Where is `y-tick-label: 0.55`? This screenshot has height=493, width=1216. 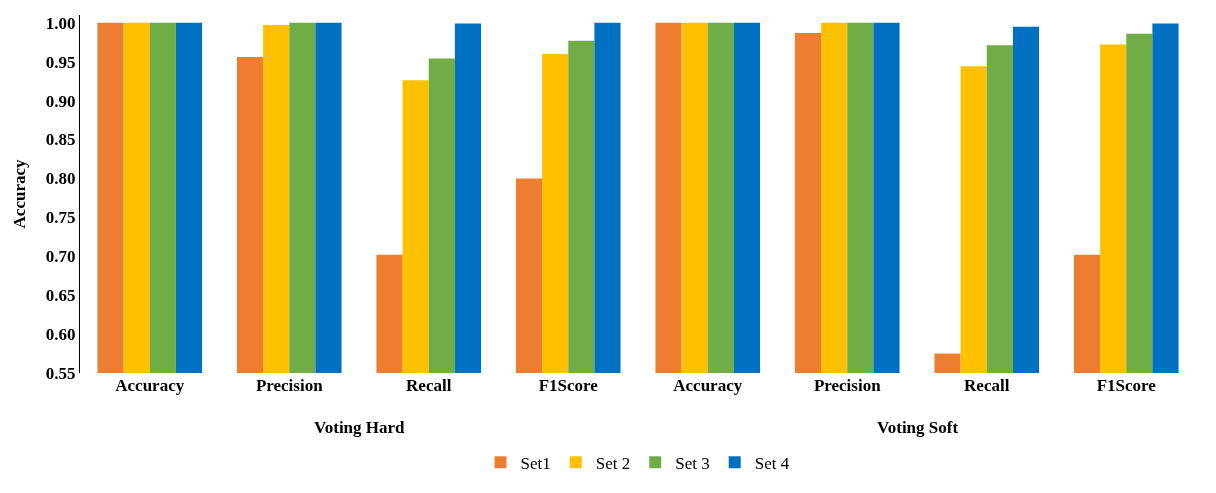 y-tick-label: 0.55 is located at coordinates (60, 373).